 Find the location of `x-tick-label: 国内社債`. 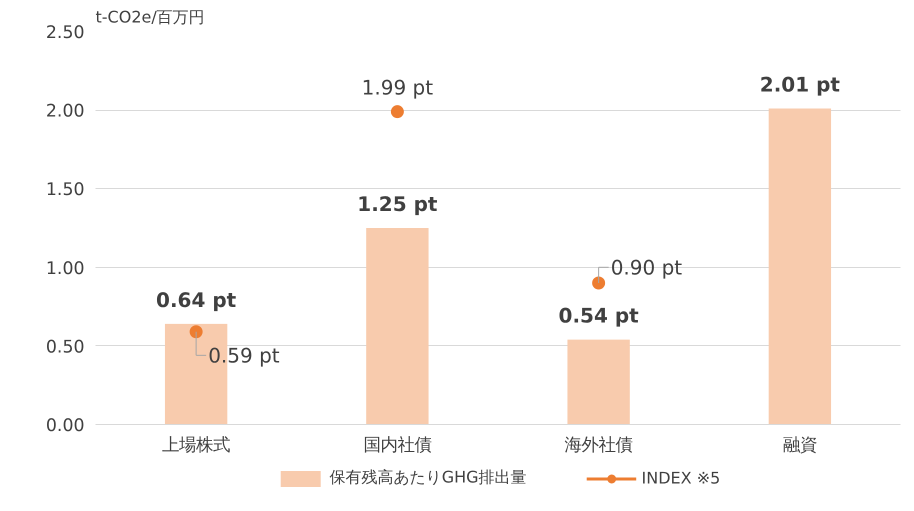

x-tick-label: 国内社債 is located at coordinates (397, 446).